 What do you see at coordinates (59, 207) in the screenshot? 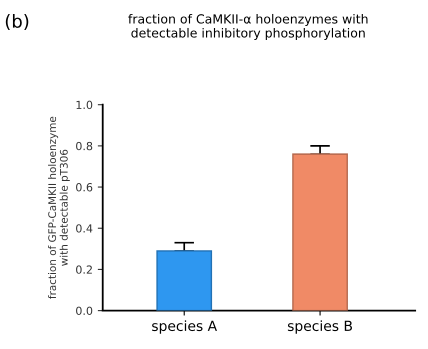
I see `y-axis-title: fraction of GFP-CaMKII holoenzyme with detectable pT306` at bounding box center [59, 207].